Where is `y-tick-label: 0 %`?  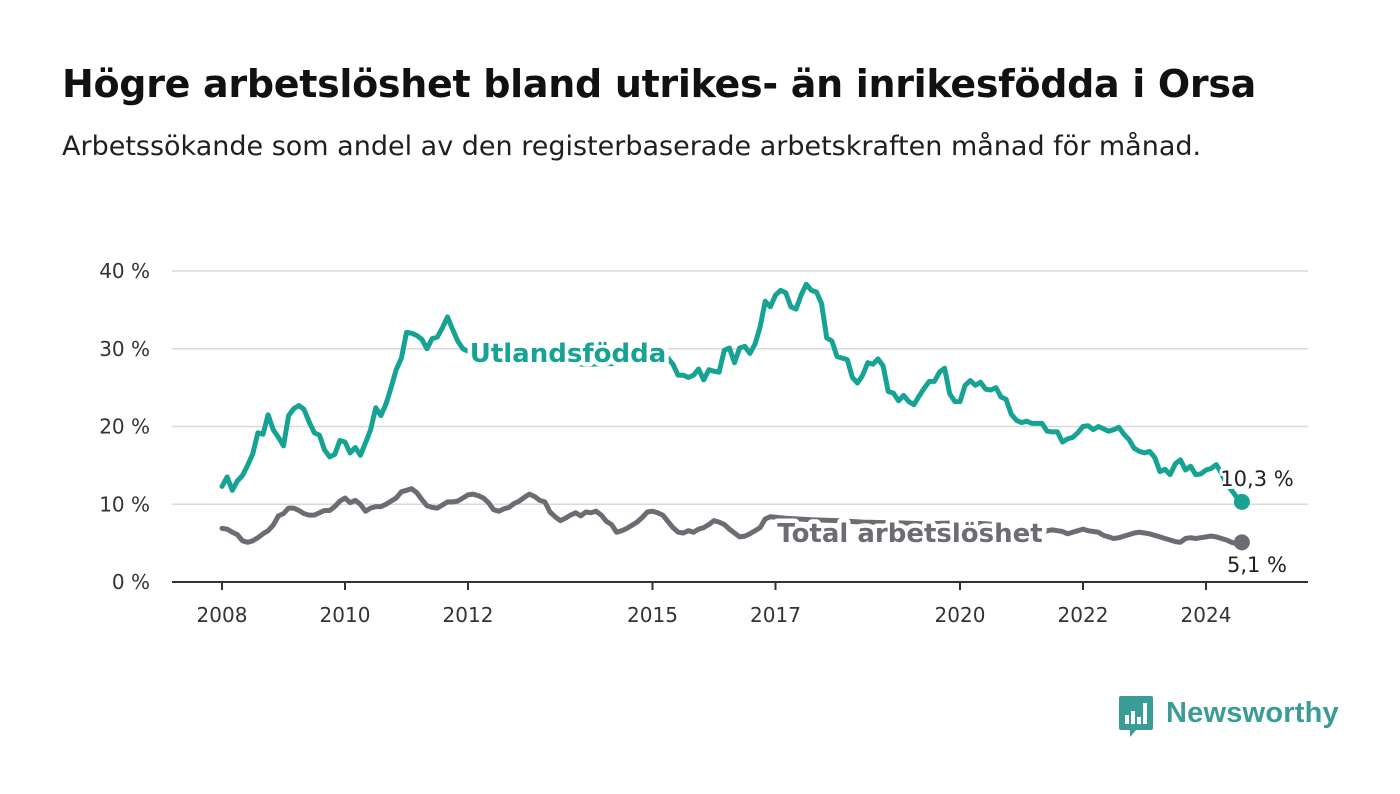
y-tick-label: 0 % is located at coordinates (131, 582).